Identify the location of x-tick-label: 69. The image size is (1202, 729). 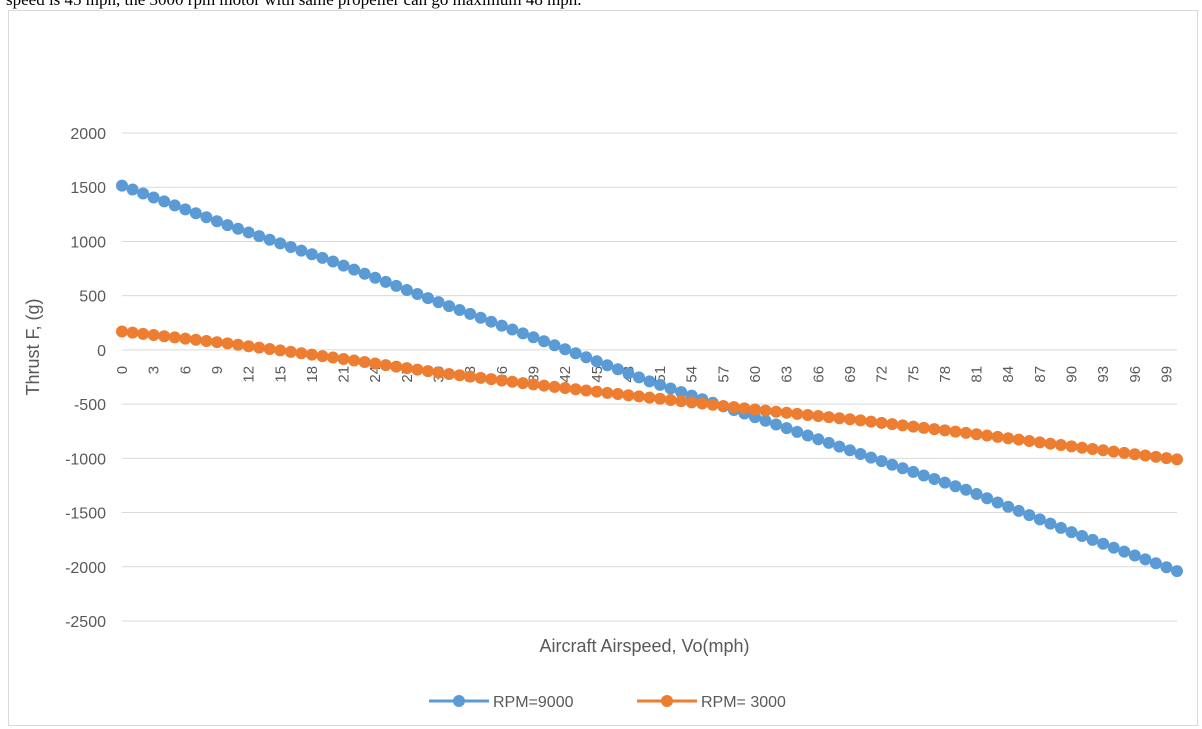
(850, 374).